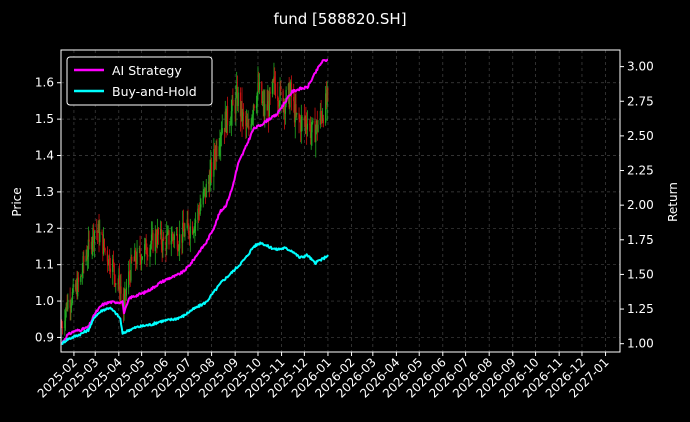  I want to click on y-axis-label-left: Price, so click(17, 201).